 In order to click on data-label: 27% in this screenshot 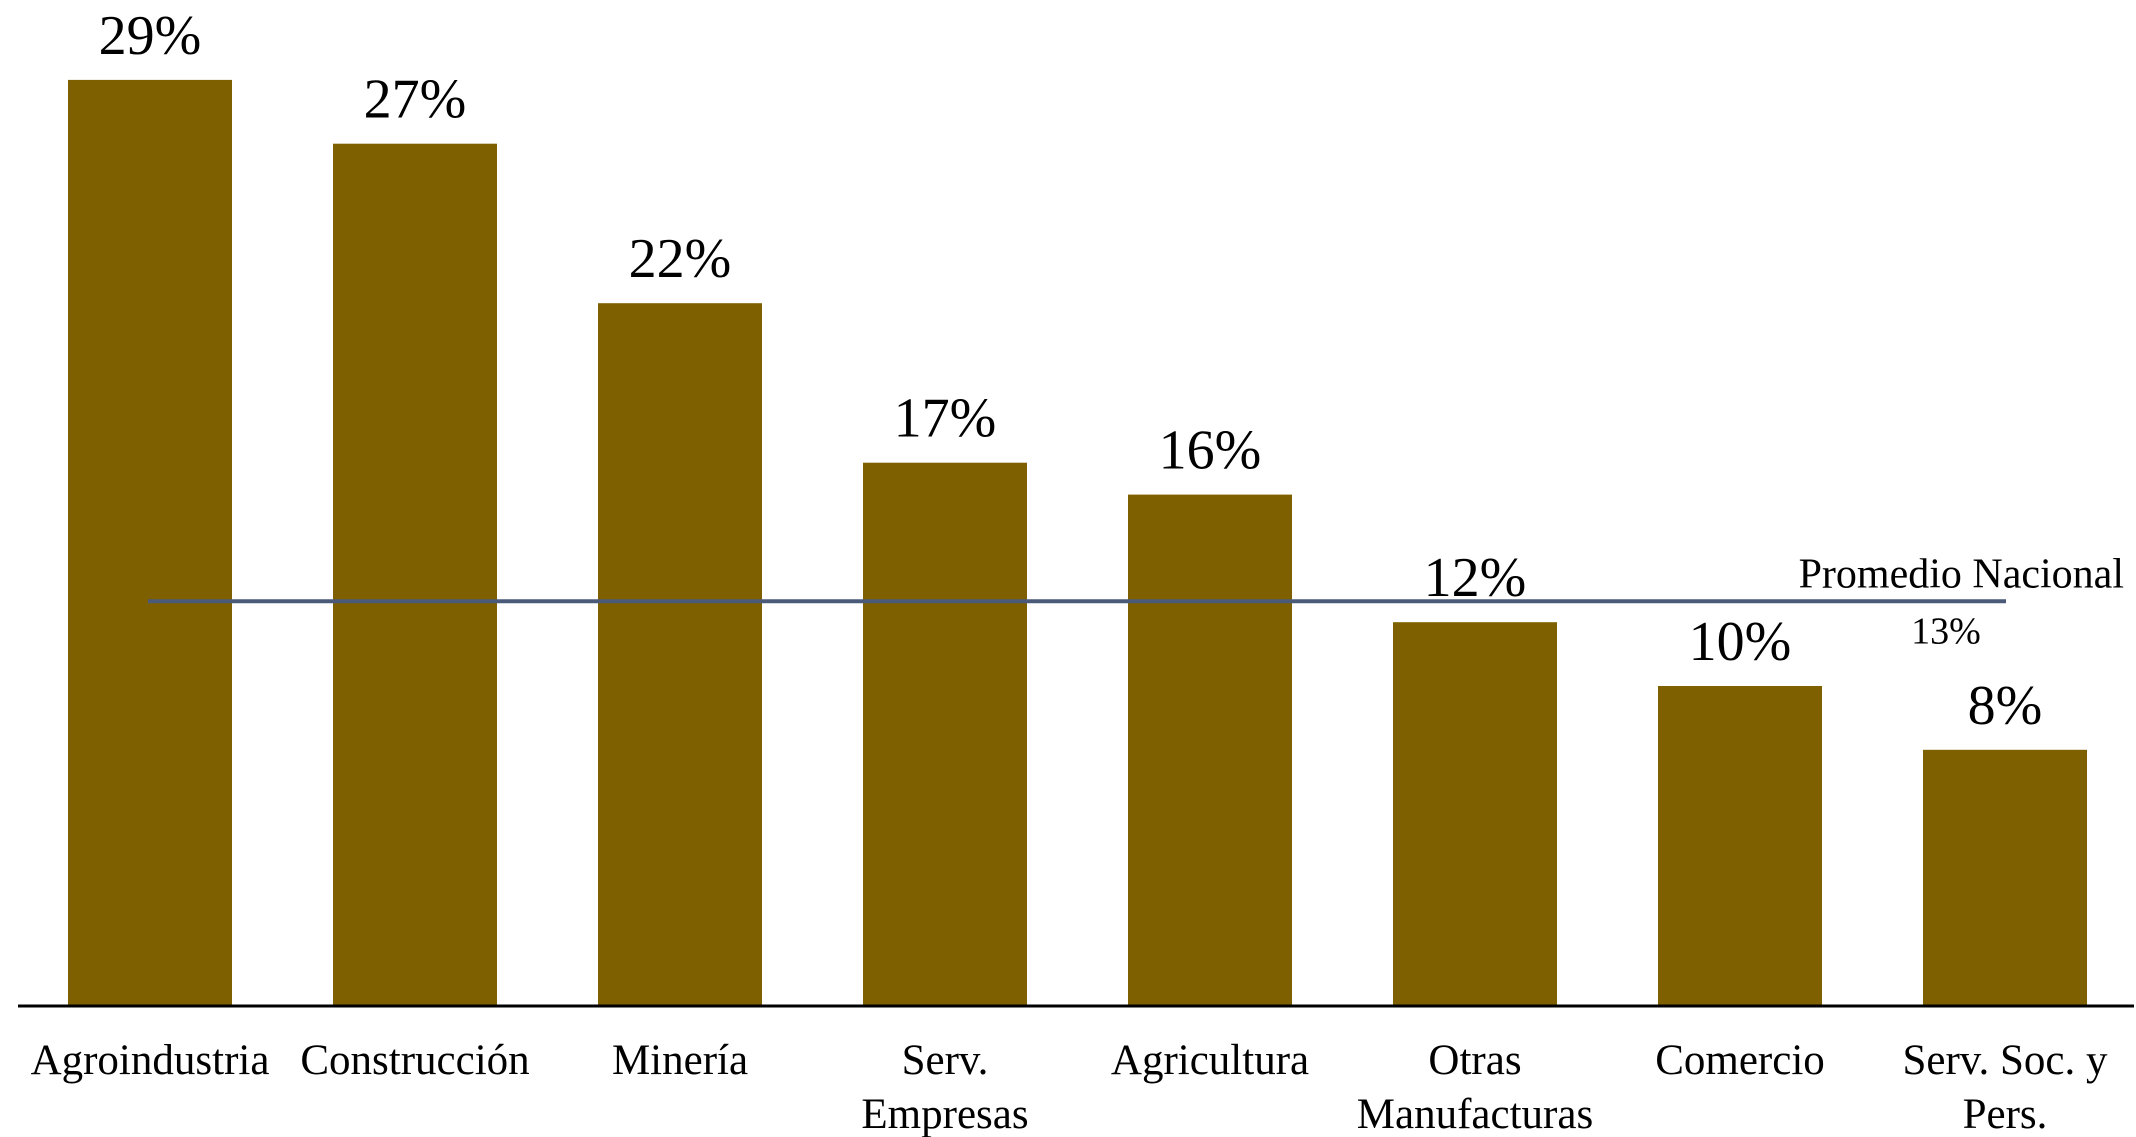, I will do `click(415, 100)`.